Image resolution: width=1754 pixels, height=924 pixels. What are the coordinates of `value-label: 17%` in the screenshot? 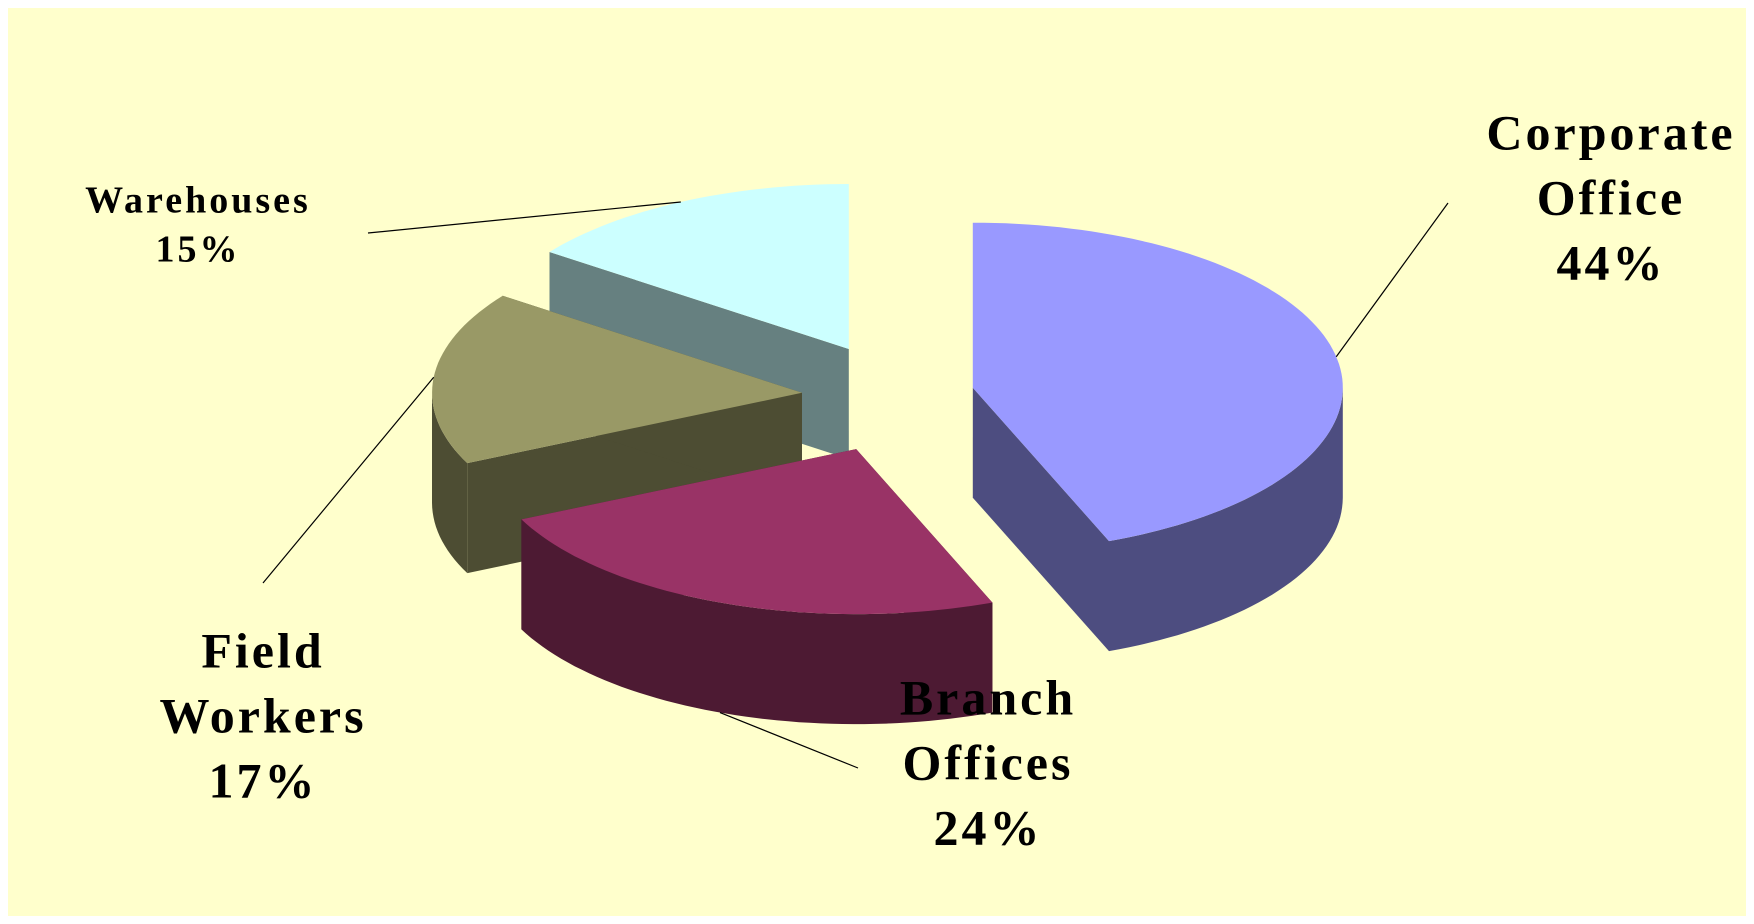 It's located at (263, 780).